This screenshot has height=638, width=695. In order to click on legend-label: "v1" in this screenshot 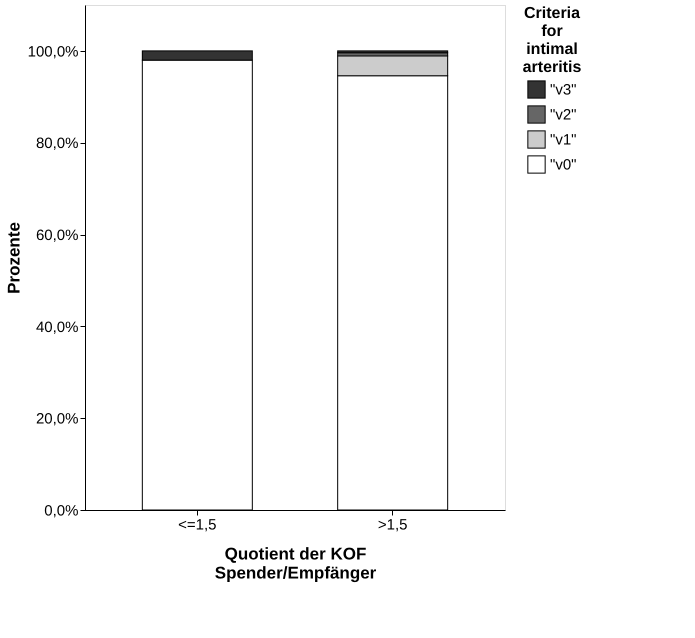, I will do `click(563, 140)`.